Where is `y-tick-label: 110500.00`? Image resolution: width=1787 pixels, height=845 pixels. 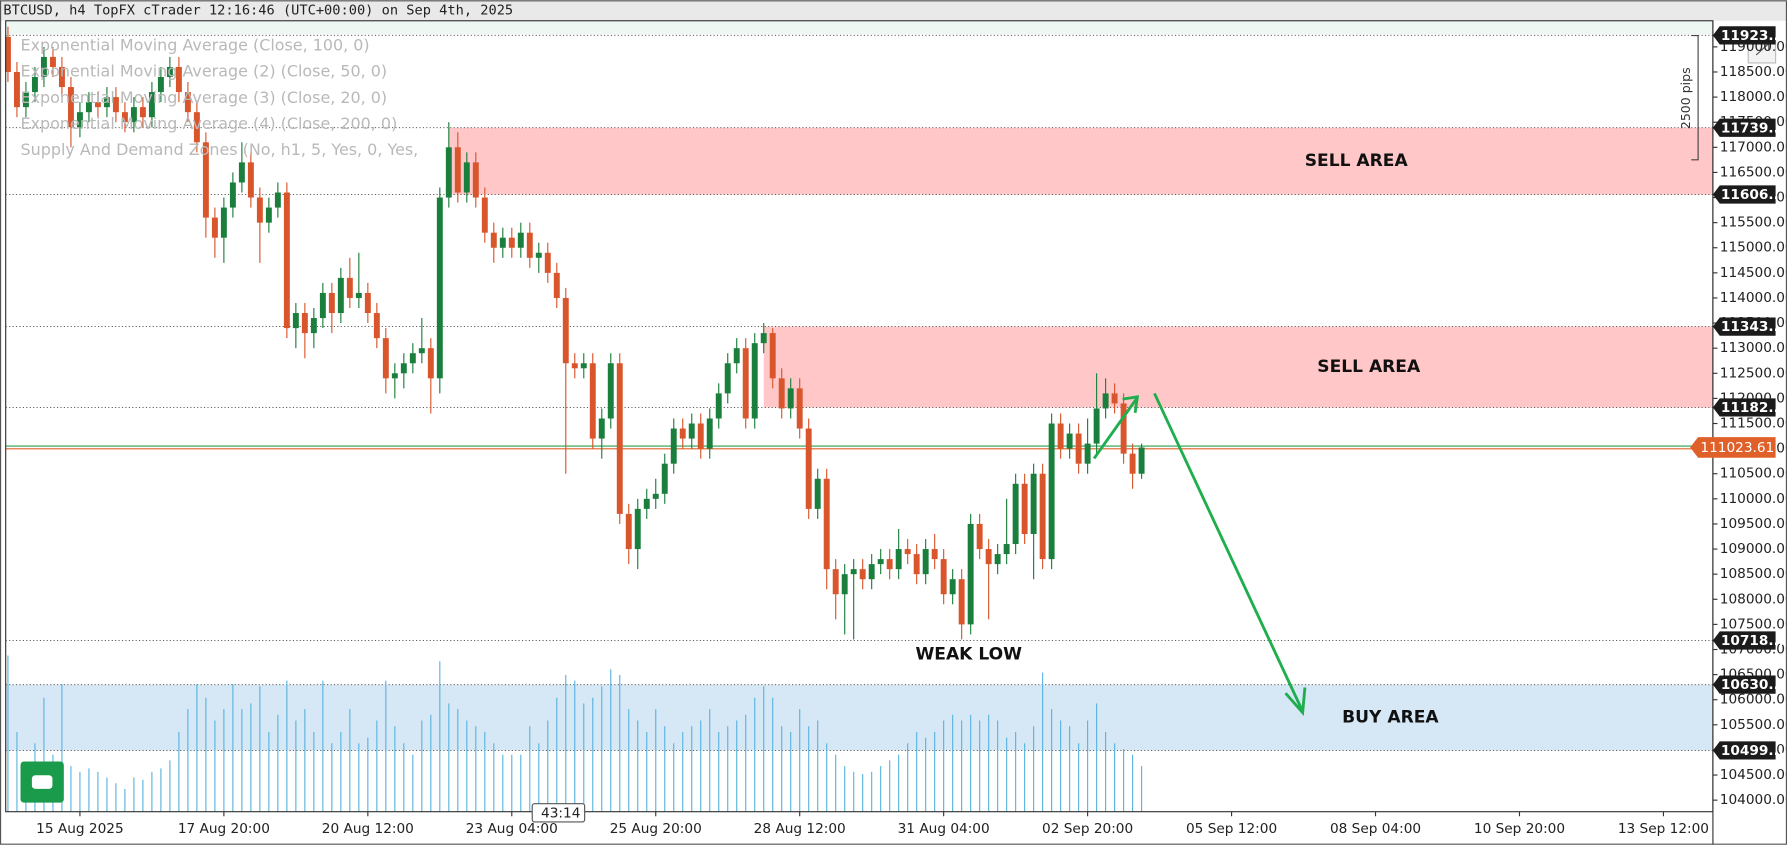
y-tick-label: 110500.00 is located at coordinates (1753, 474).